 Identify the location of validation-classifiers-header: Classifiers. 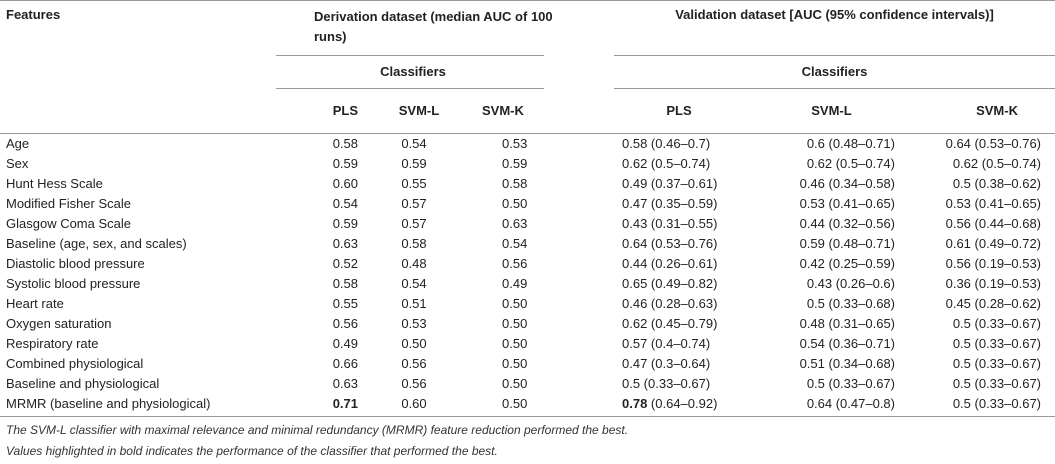
(834, 71).